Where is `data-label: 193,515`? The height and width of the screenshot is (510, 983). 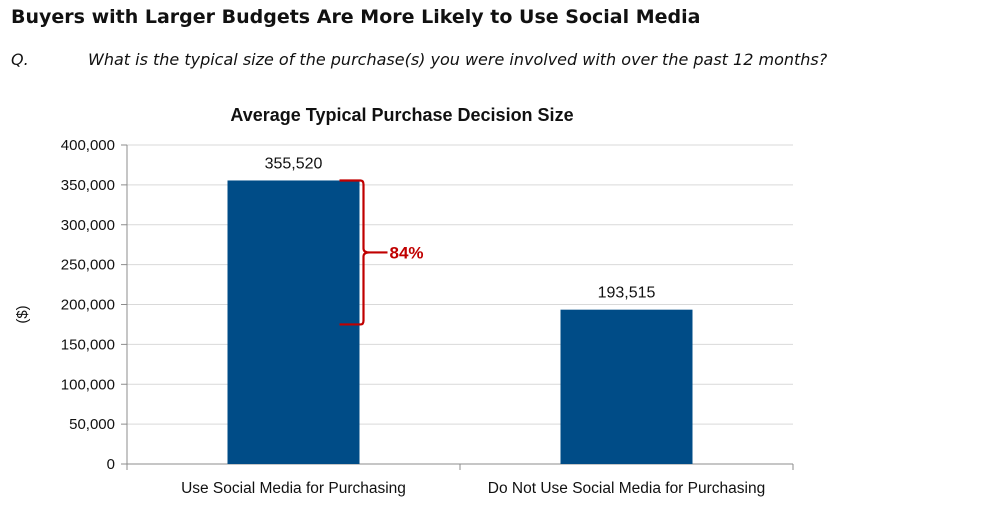
data-label: 193,515 is located at coordinates (627, 293).